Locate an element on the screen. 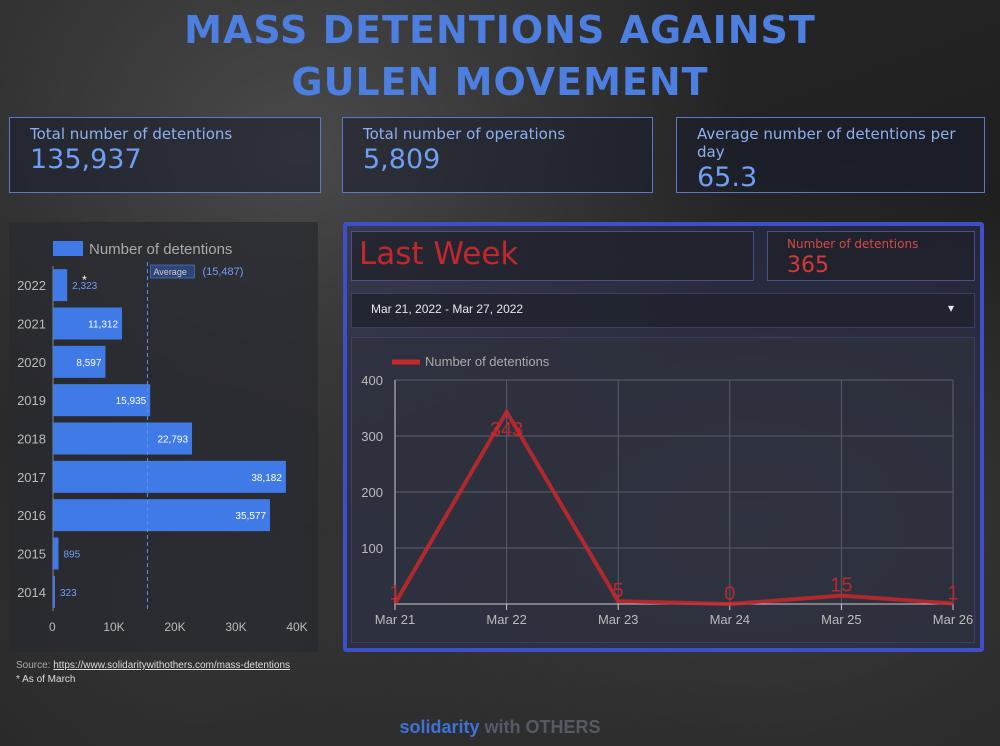 The image size is (1000, 746). title-line-1: MASS DETENTIONS AGAINST is located at coordinates (500, 30).